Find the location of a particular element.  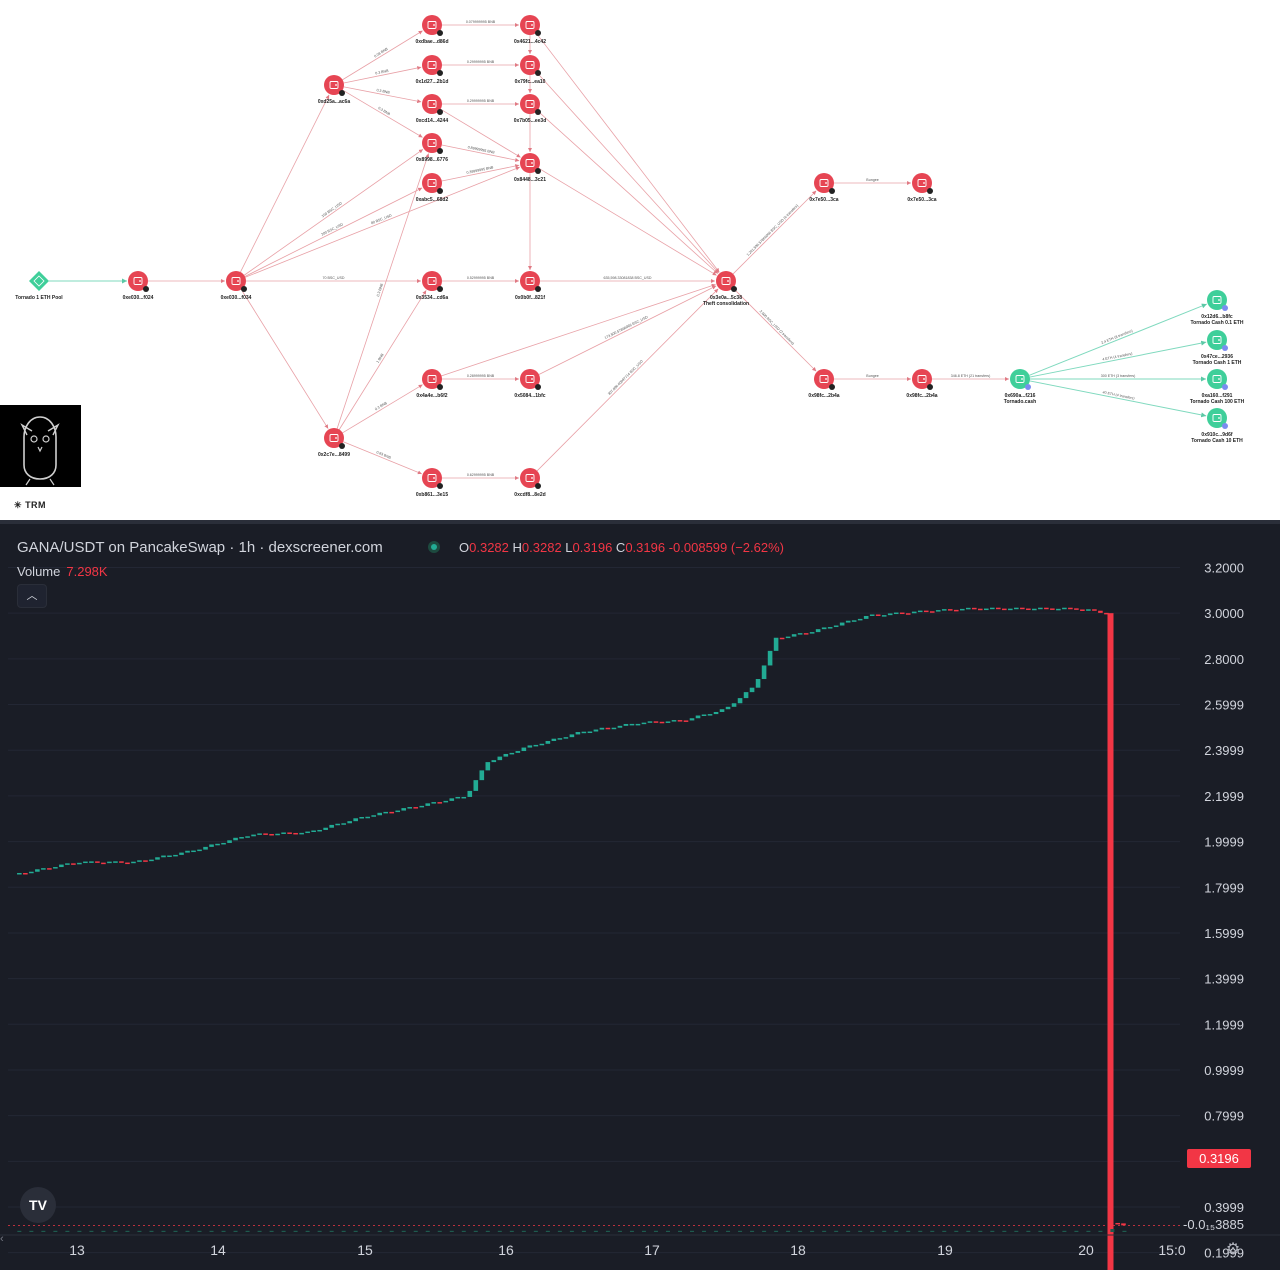

x-tick-label: 15:0 is located at coordinates (1171, 1250).